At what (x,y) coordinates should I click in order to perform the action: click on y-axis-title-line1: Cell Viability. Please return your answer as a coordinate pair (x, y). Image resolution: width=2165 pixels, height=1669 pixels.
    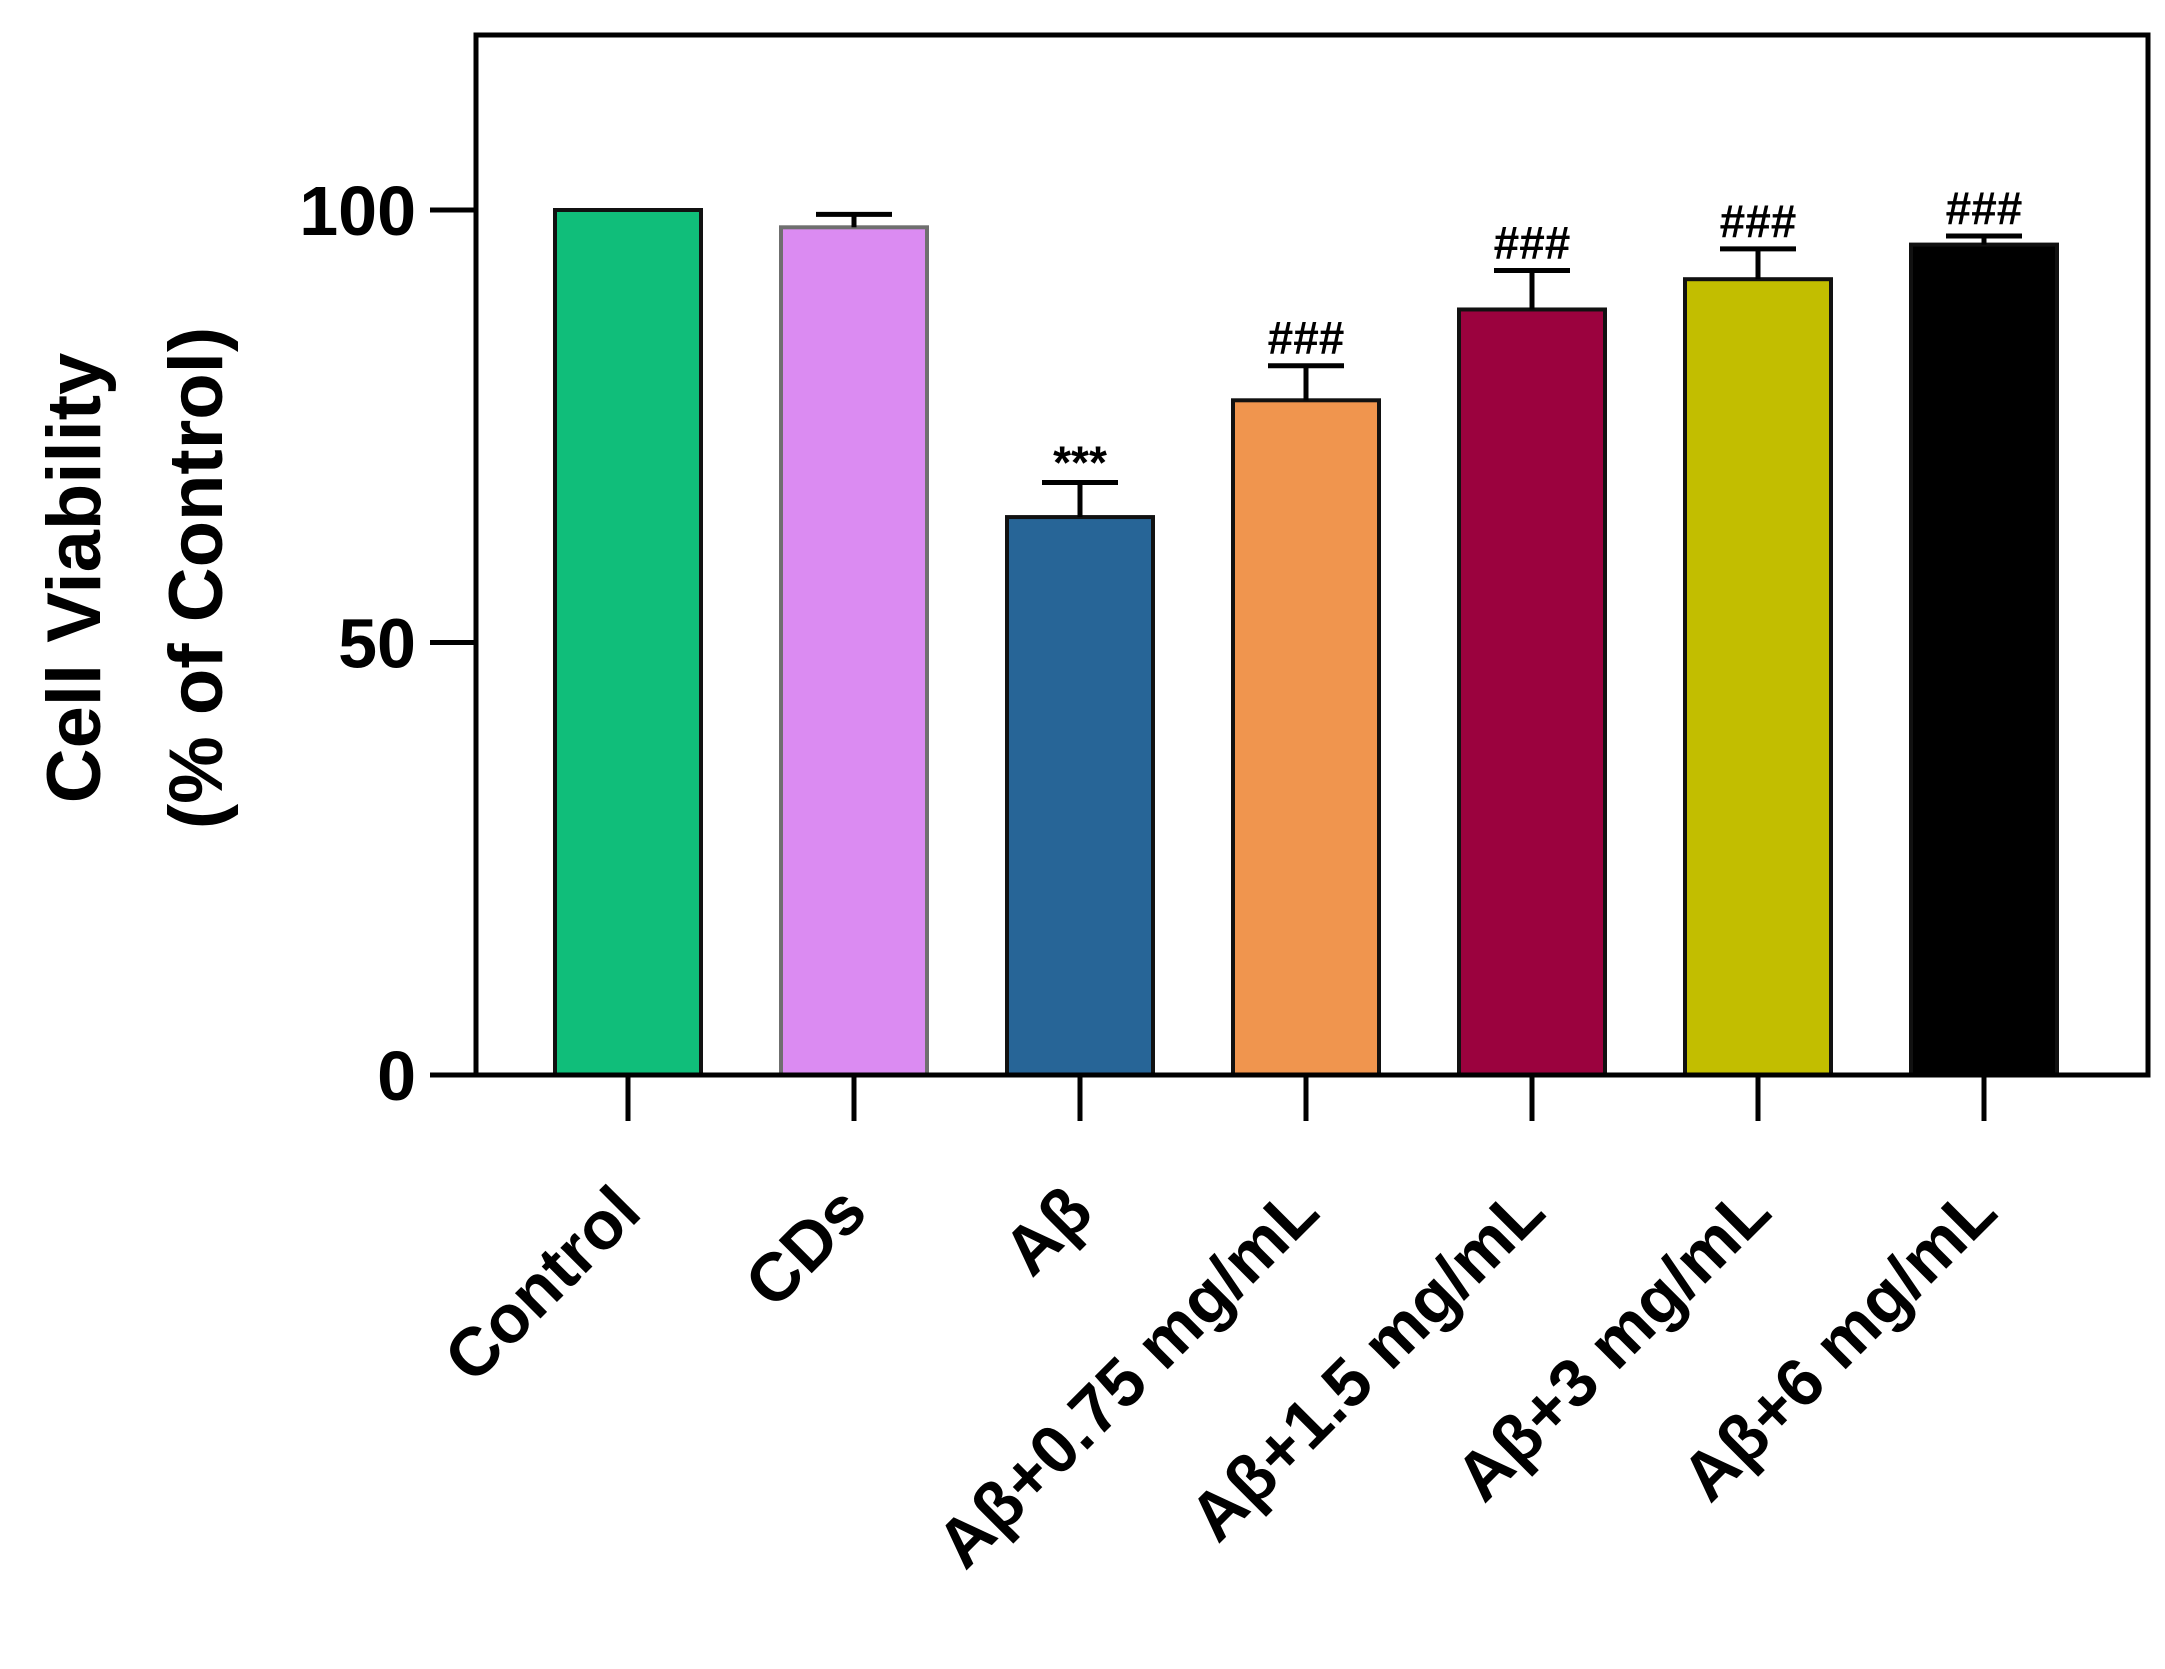
    Looking at the image, I should click on (74, 578).